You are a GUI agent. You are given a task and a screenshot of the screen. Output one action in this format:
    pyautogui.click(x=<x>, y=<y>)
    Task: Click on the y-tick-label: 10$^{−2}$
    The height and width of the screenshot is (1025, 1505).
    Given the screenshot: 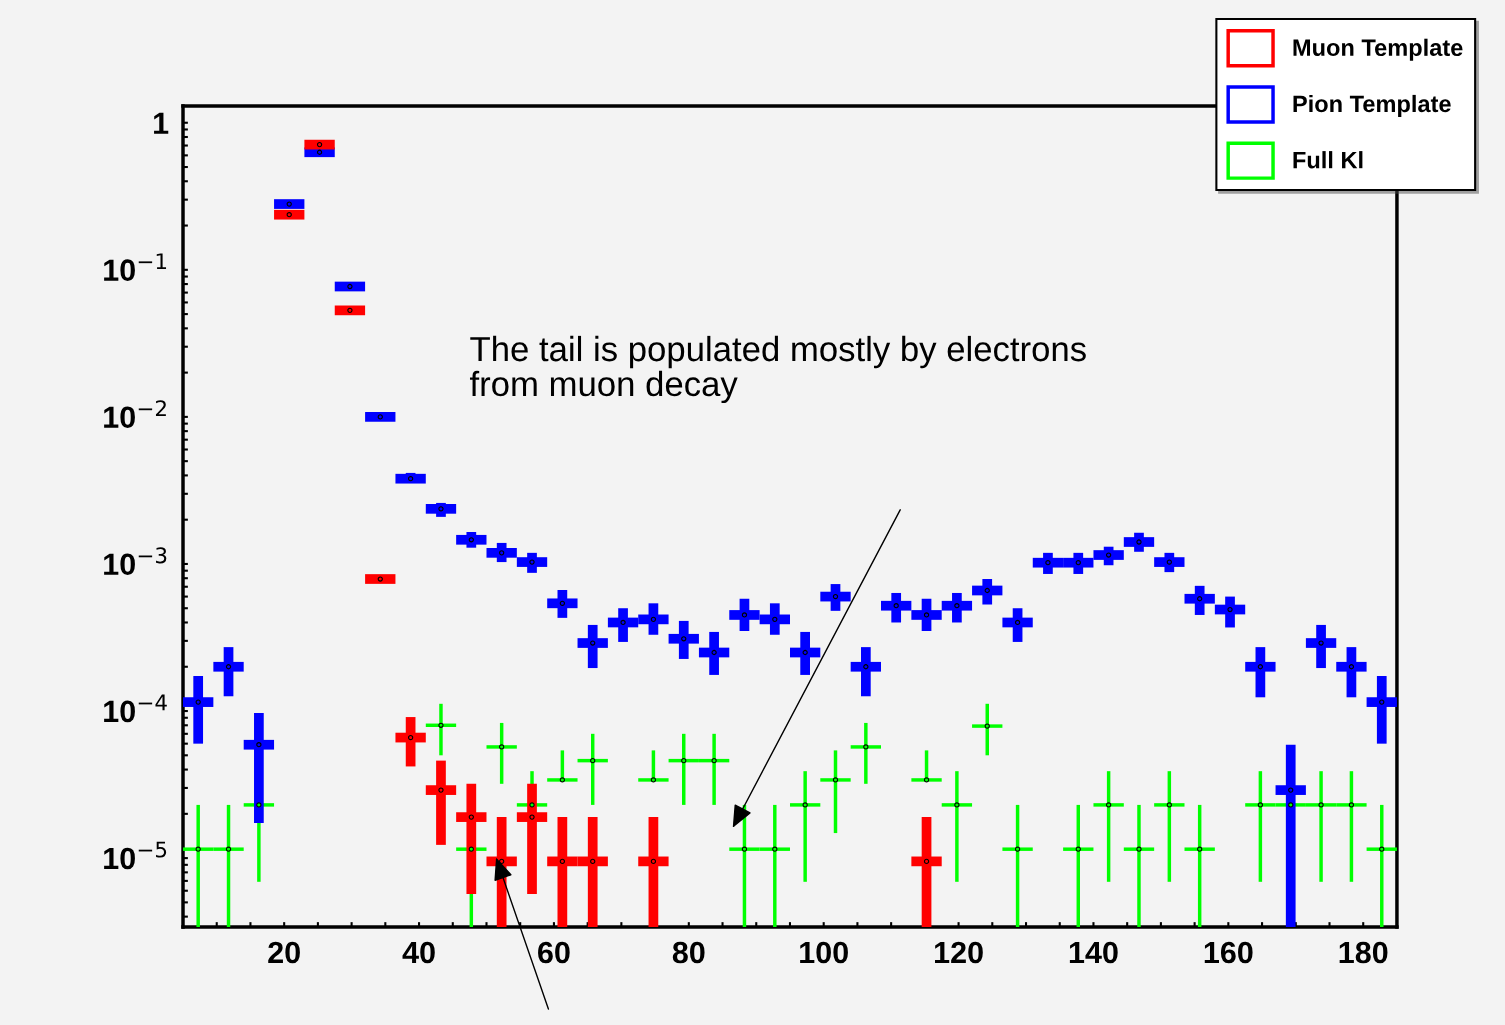 What is the action you would take?
    pyautogui.click(x=135, y=414)
    